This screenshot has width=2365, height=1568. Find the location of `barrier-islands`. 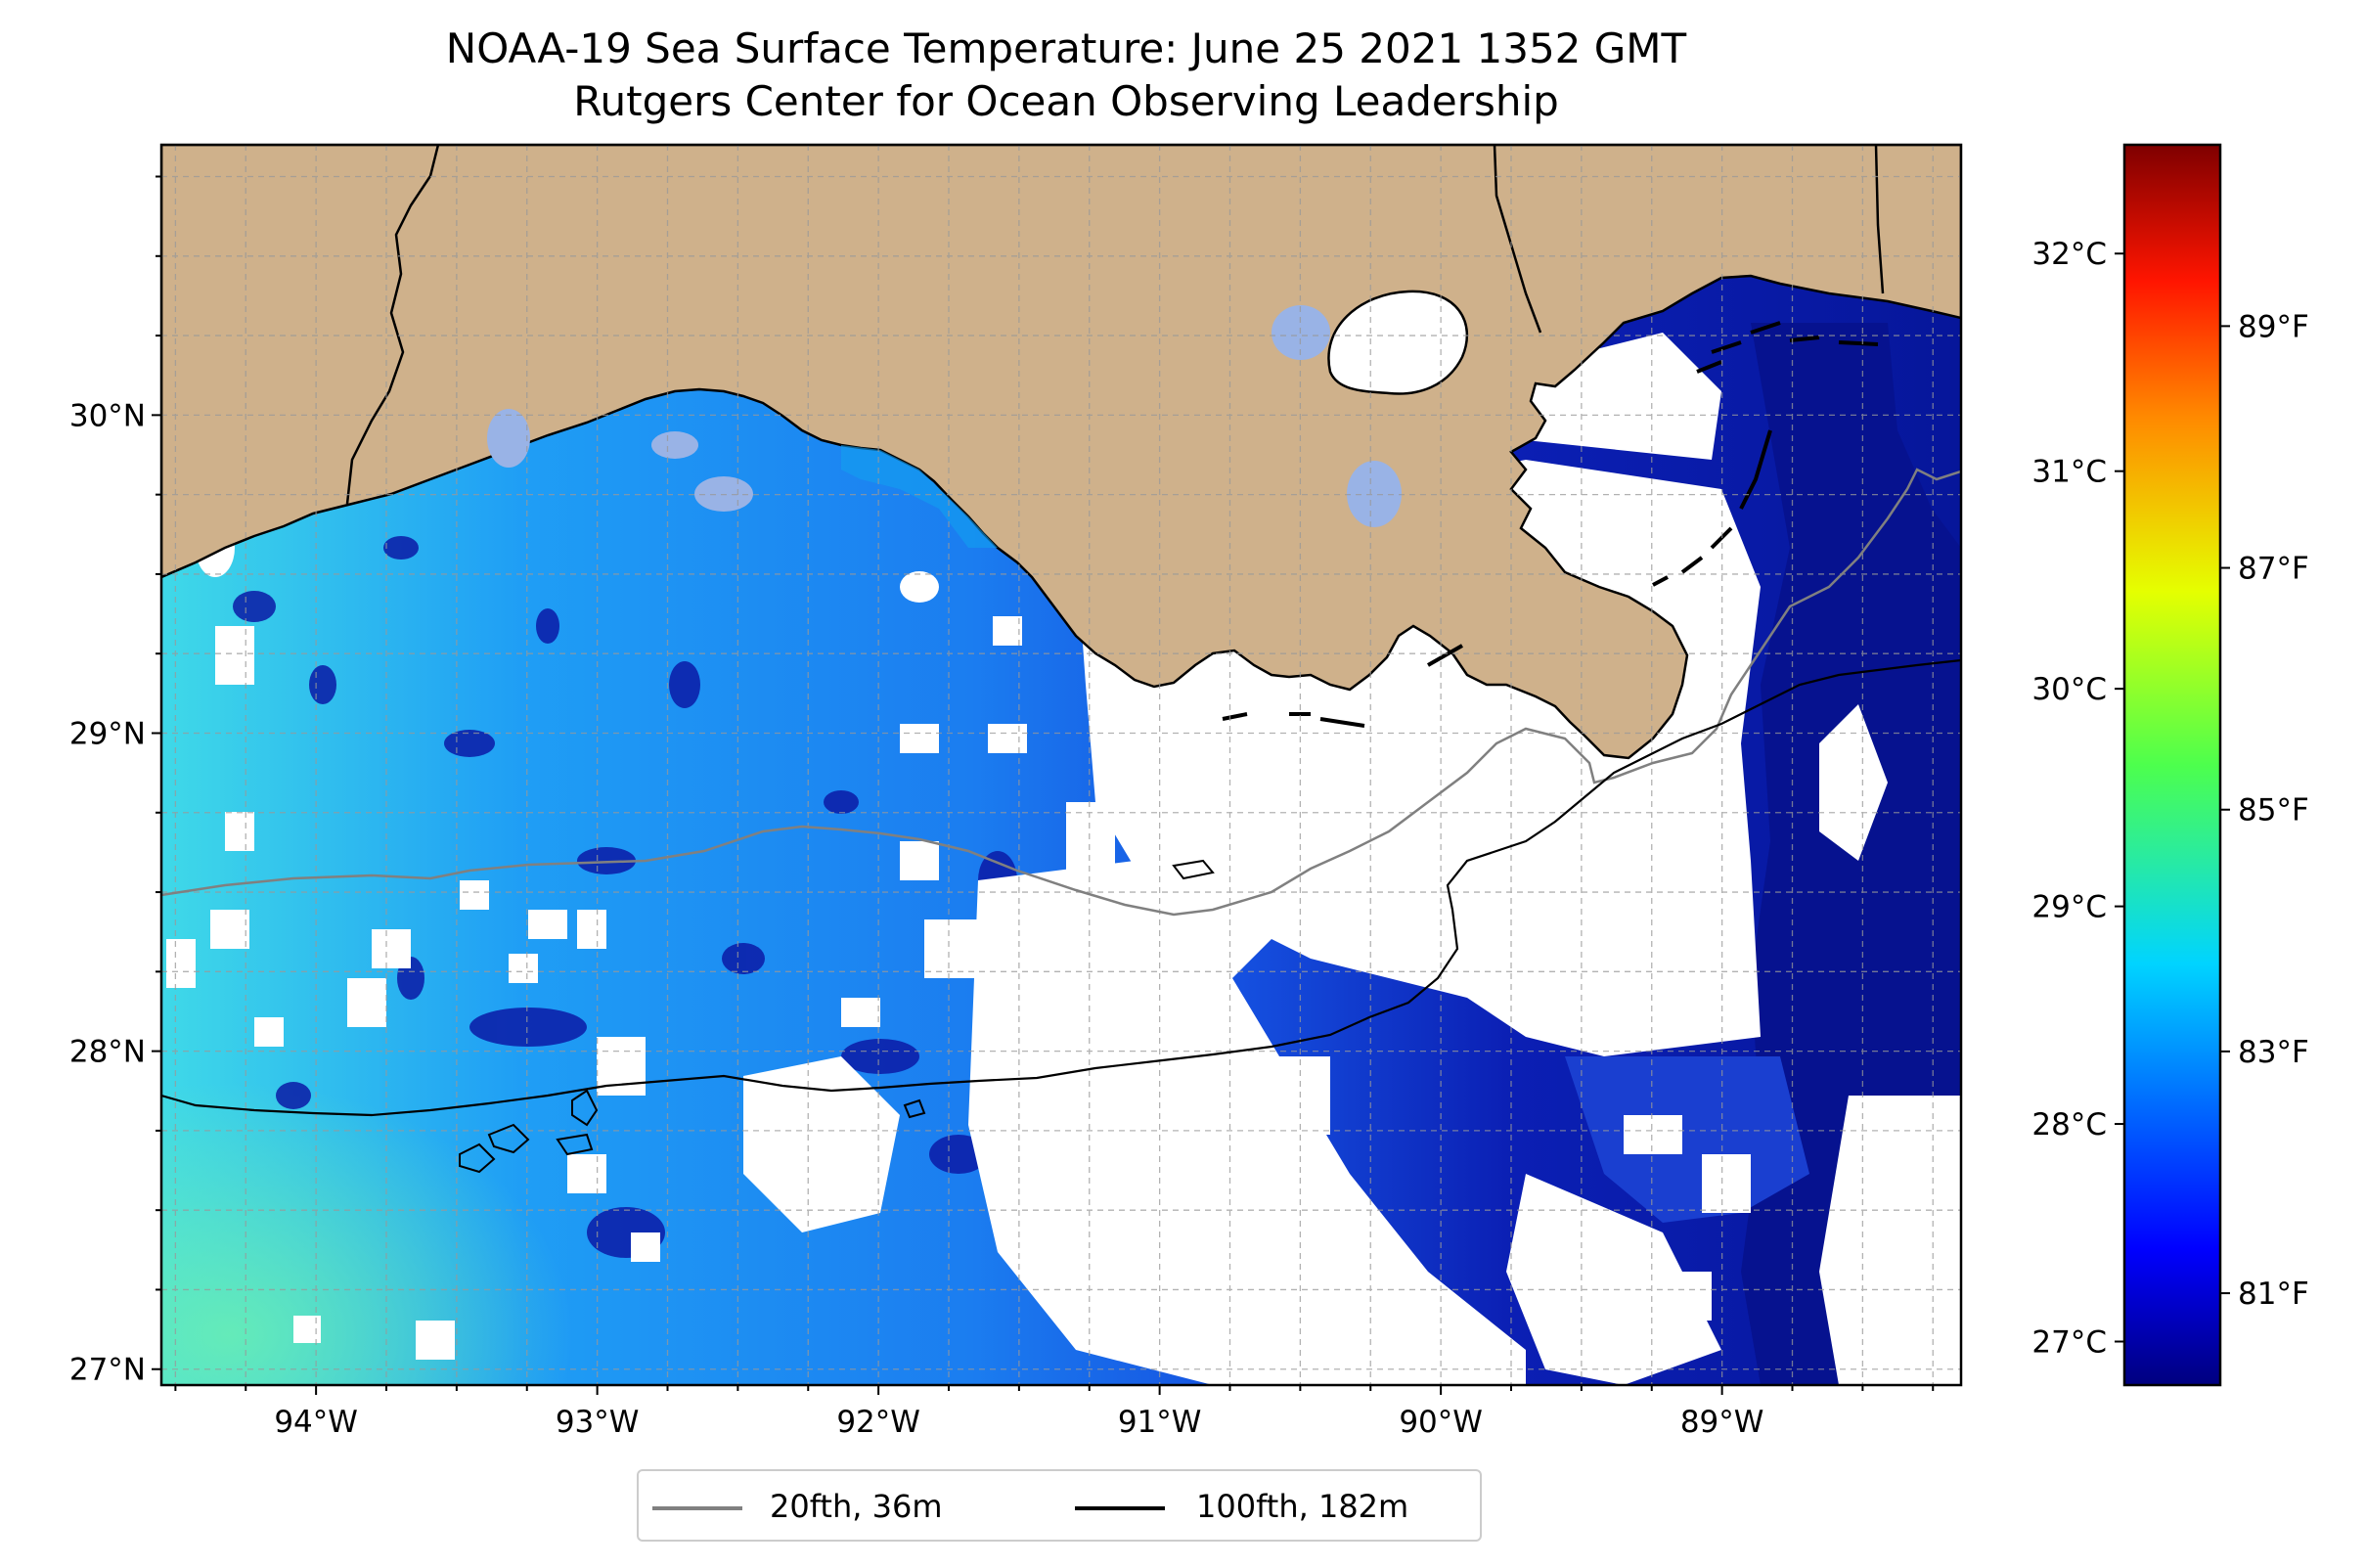

barrier-islands is located at coordinates (1550, 524).